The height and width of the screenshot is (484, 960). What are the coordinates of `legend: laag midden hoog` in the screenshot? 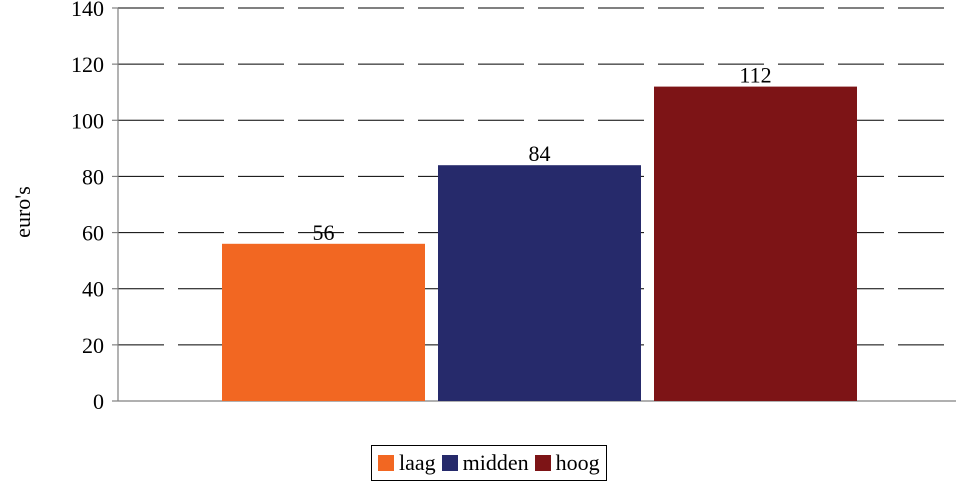 It's located at (489, 463).